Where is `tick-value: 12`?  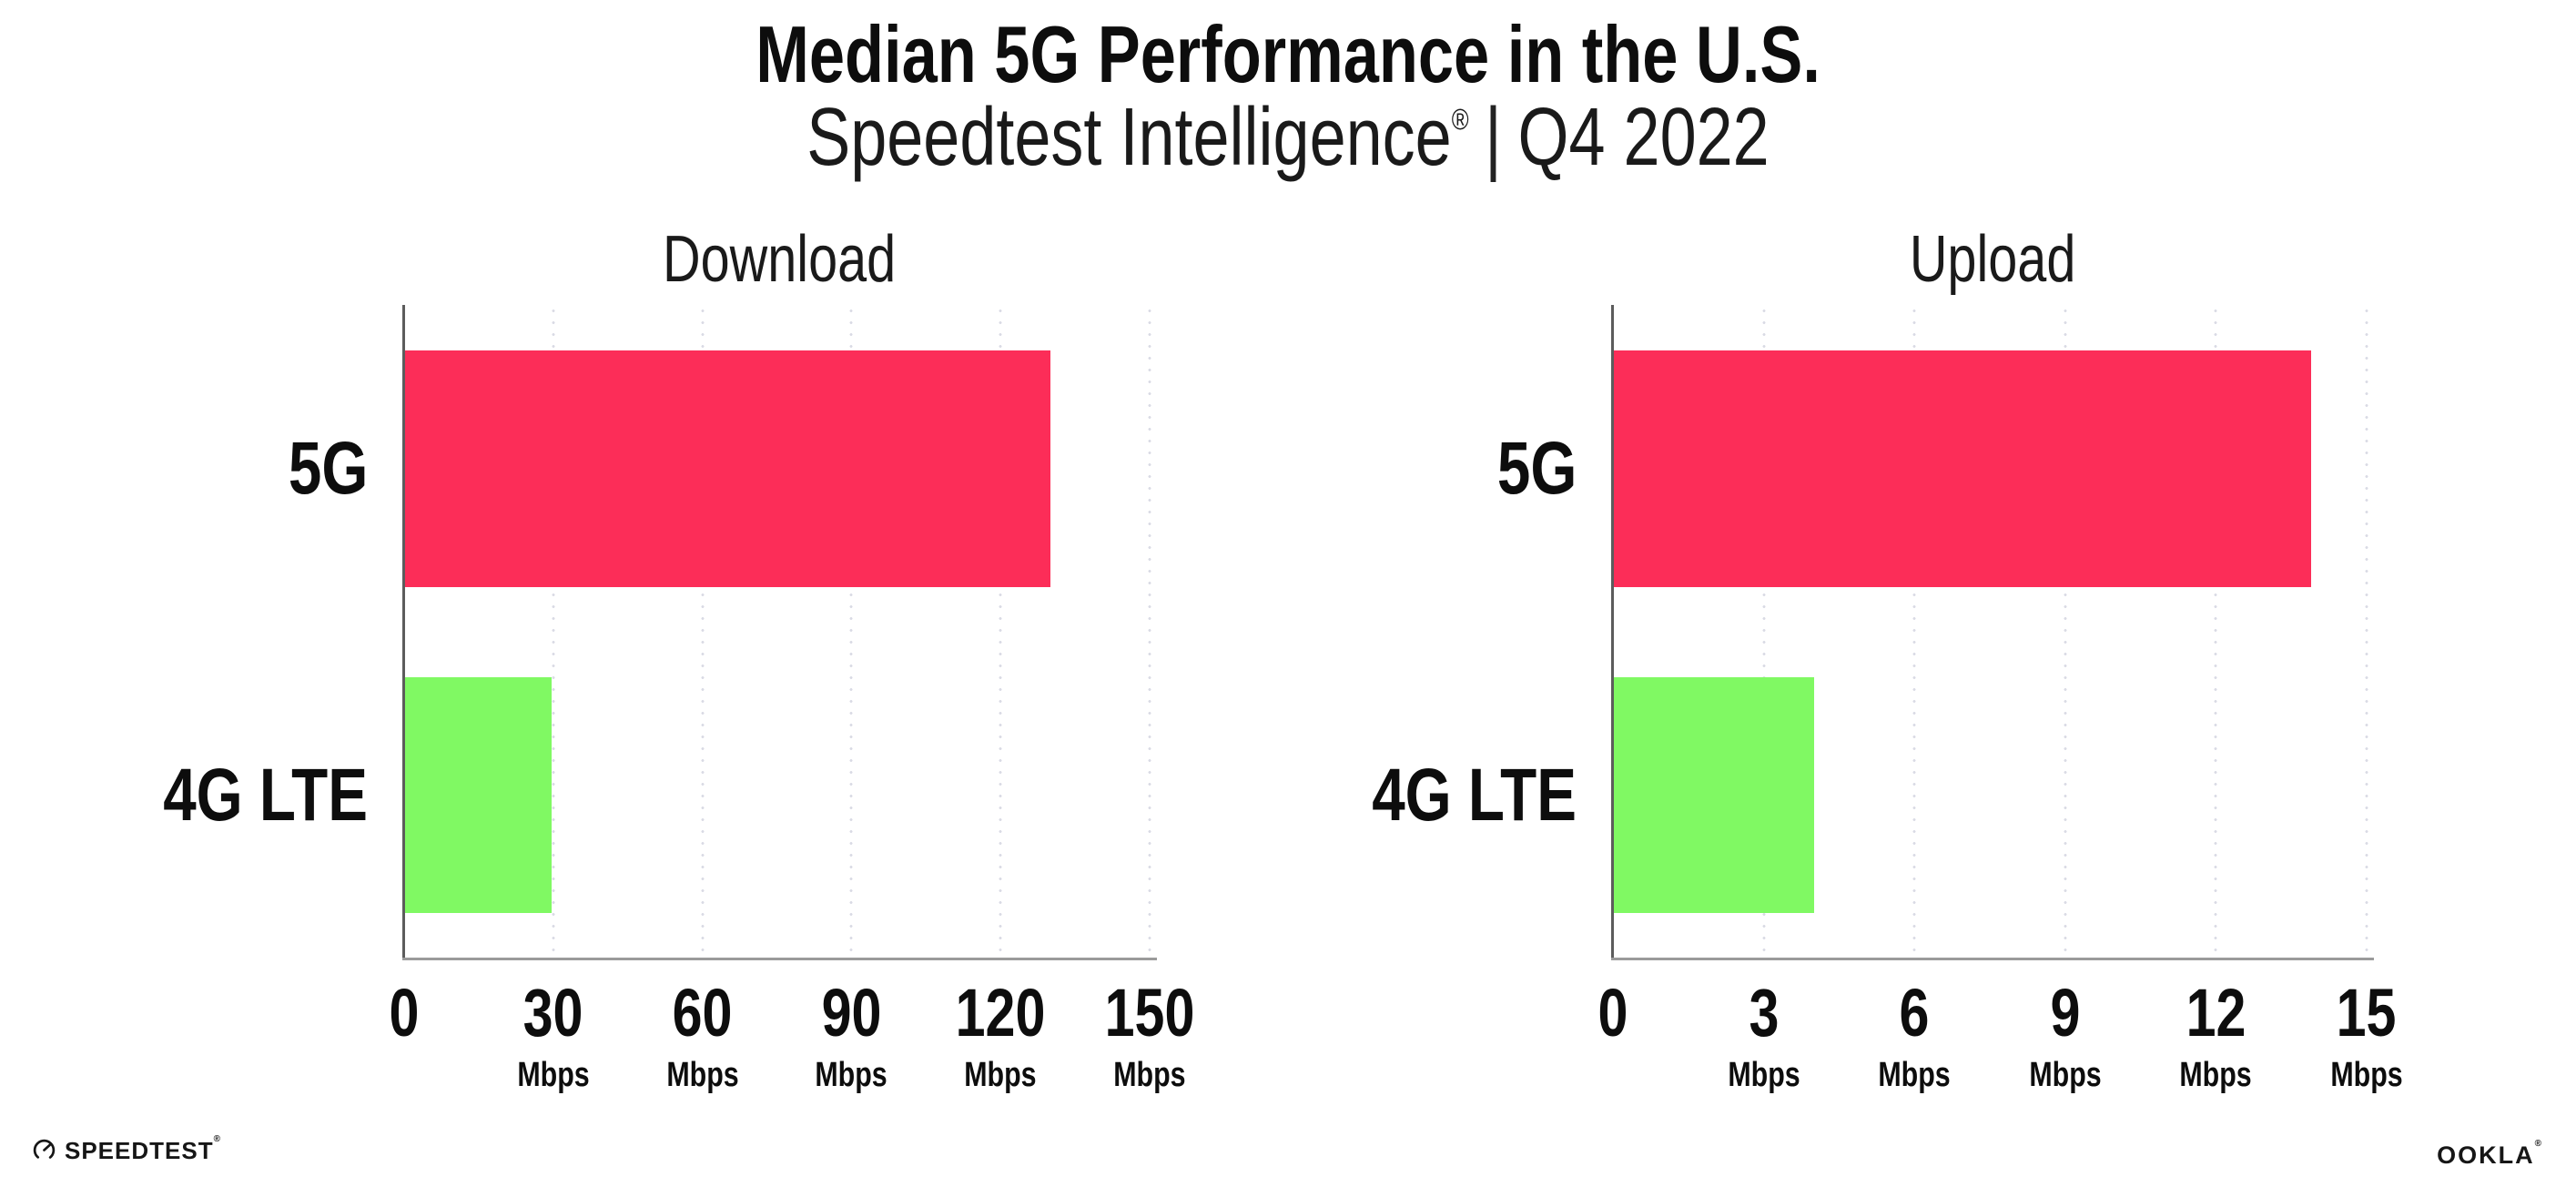
tick-value: 12 is located at coordinates (2216, 1012).